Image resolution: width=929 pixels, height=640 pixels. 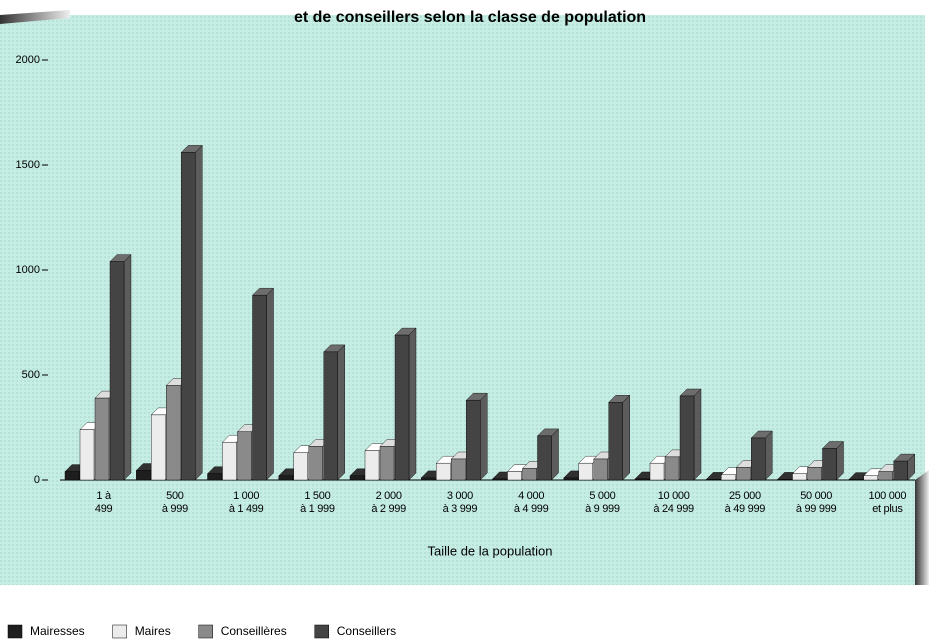 I want to click on x-tick-label: 4 000 à 4 999, so click(x=531, y=502).